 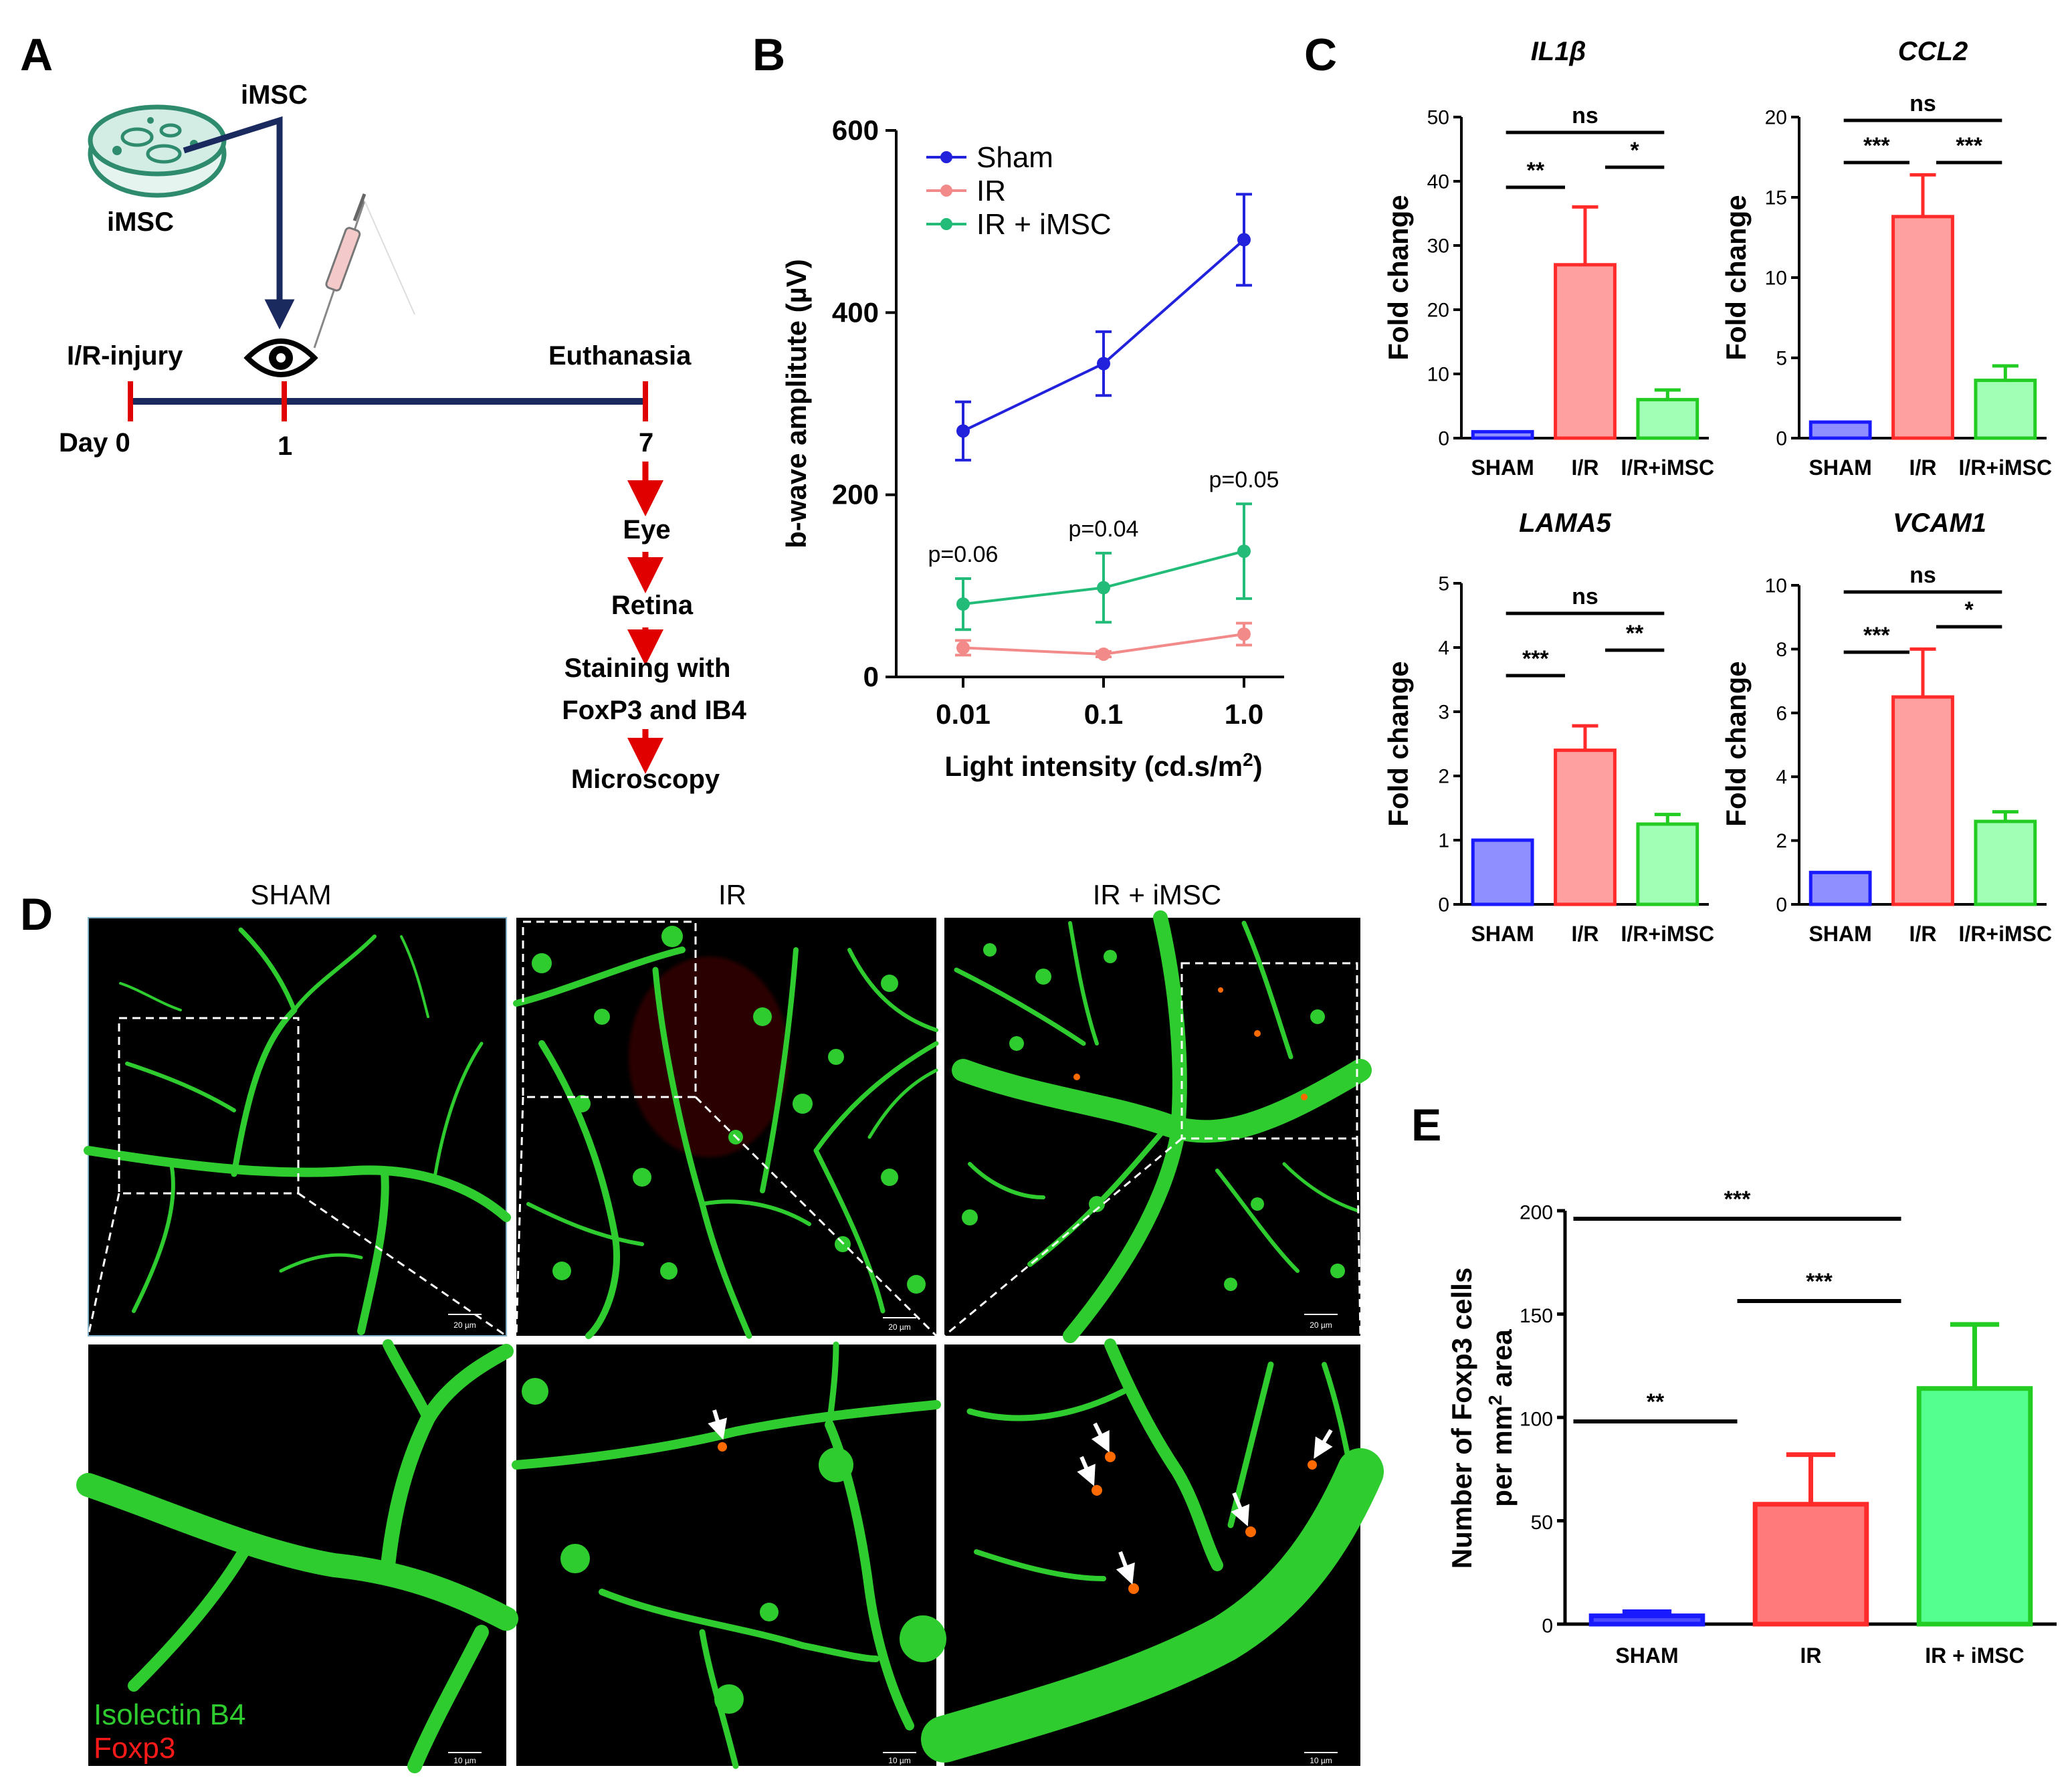 I want to click on x-tick-label-b: 0.1, so click(x=1103, y=714).